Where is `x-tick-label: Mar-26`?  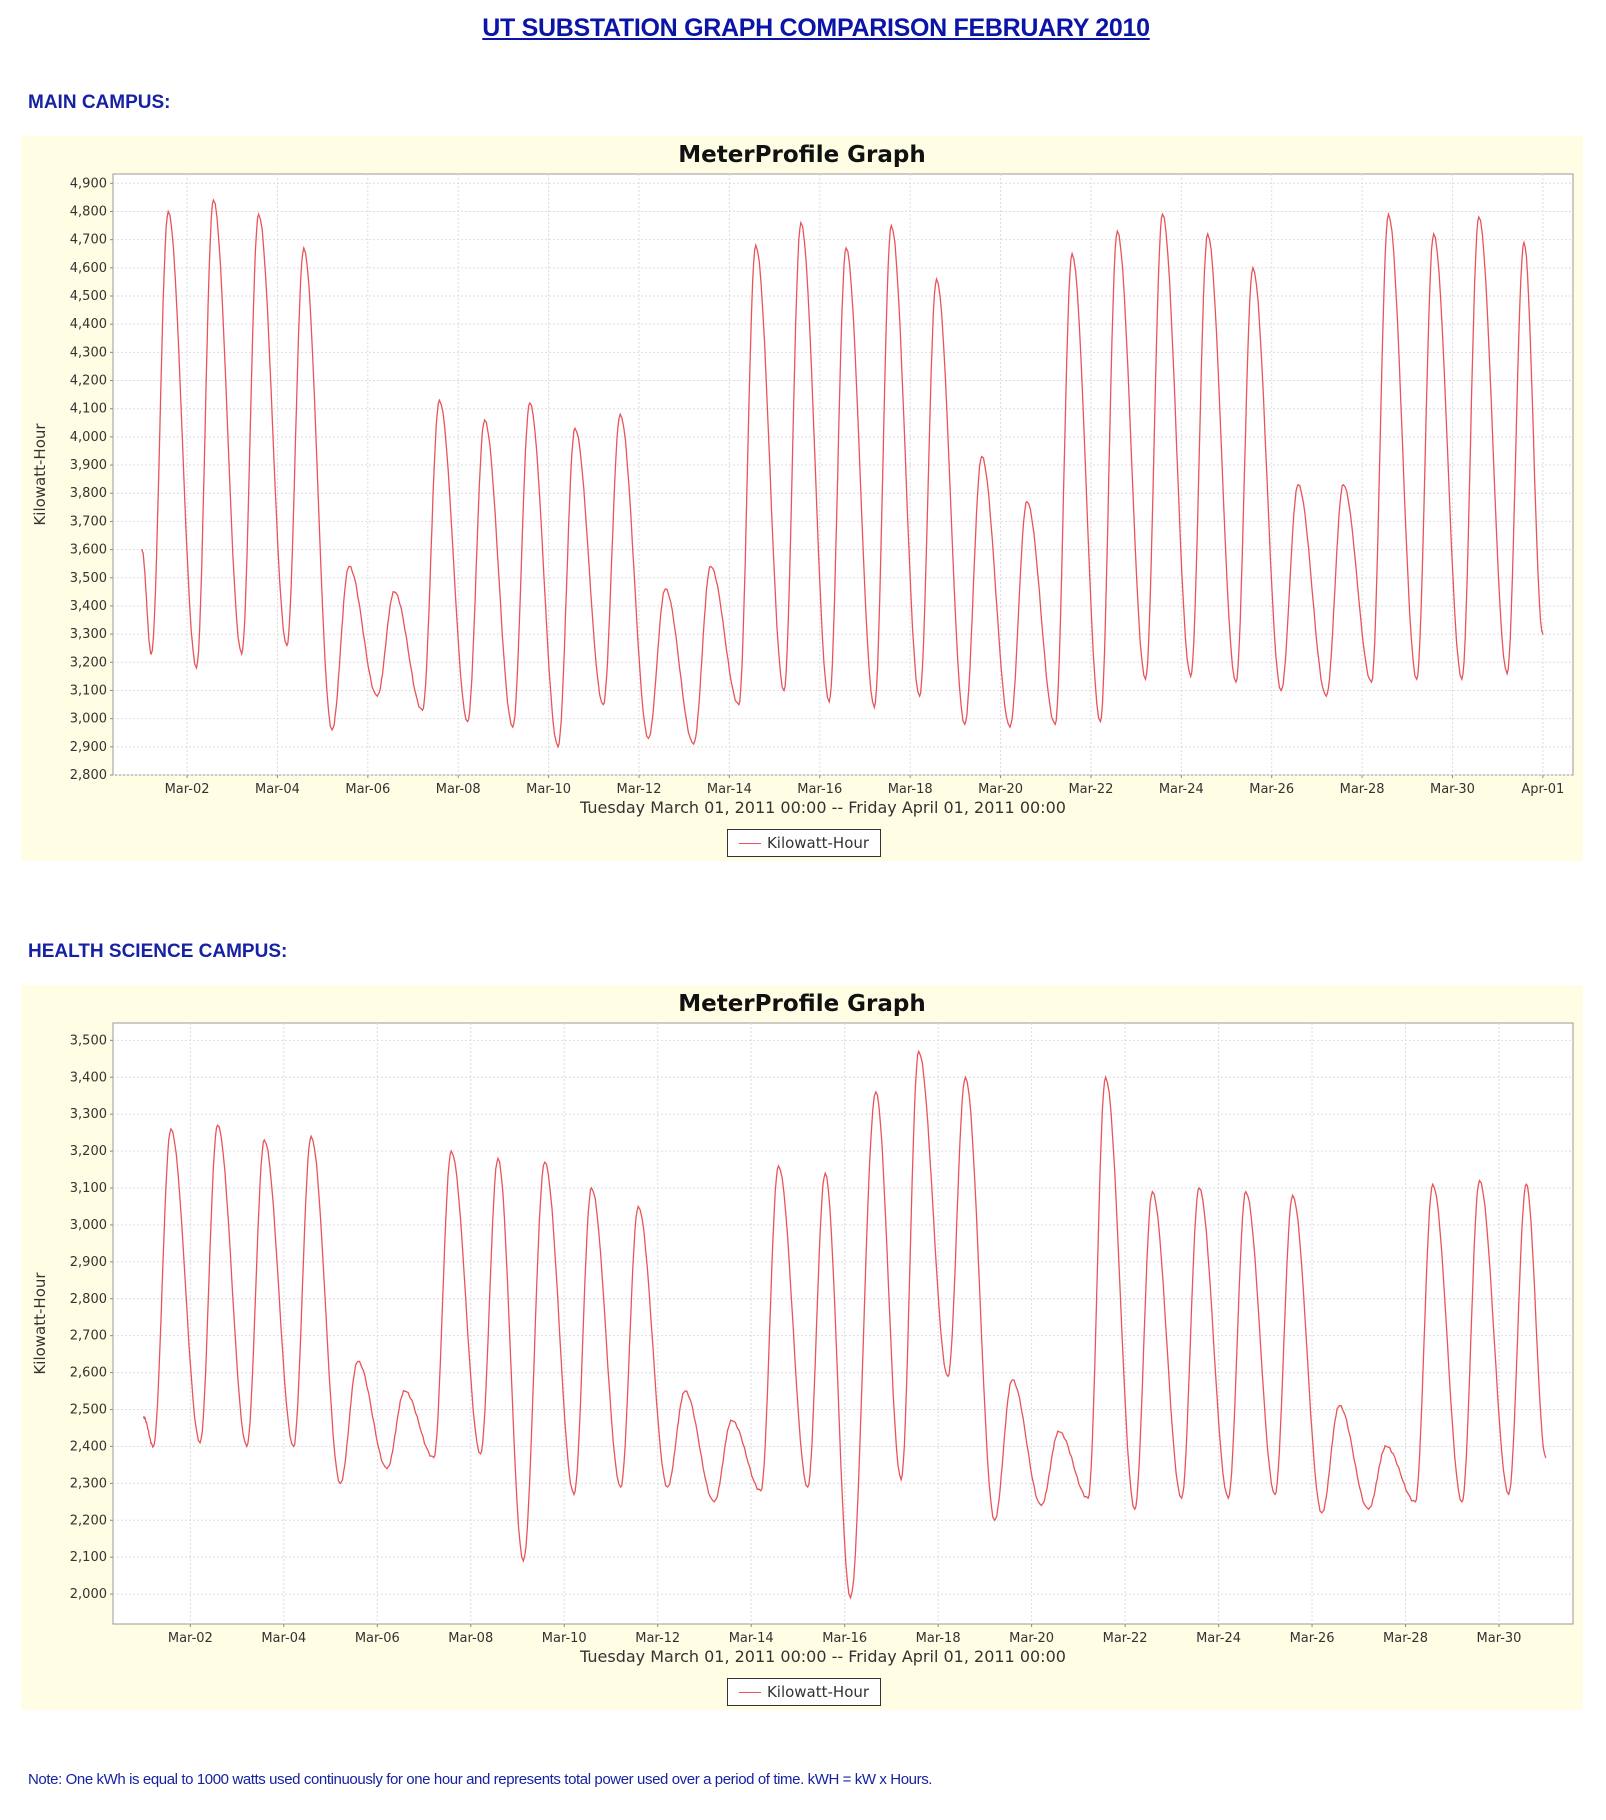
x-tick-label: Mar-26 is located at coordinates (1271, 789).